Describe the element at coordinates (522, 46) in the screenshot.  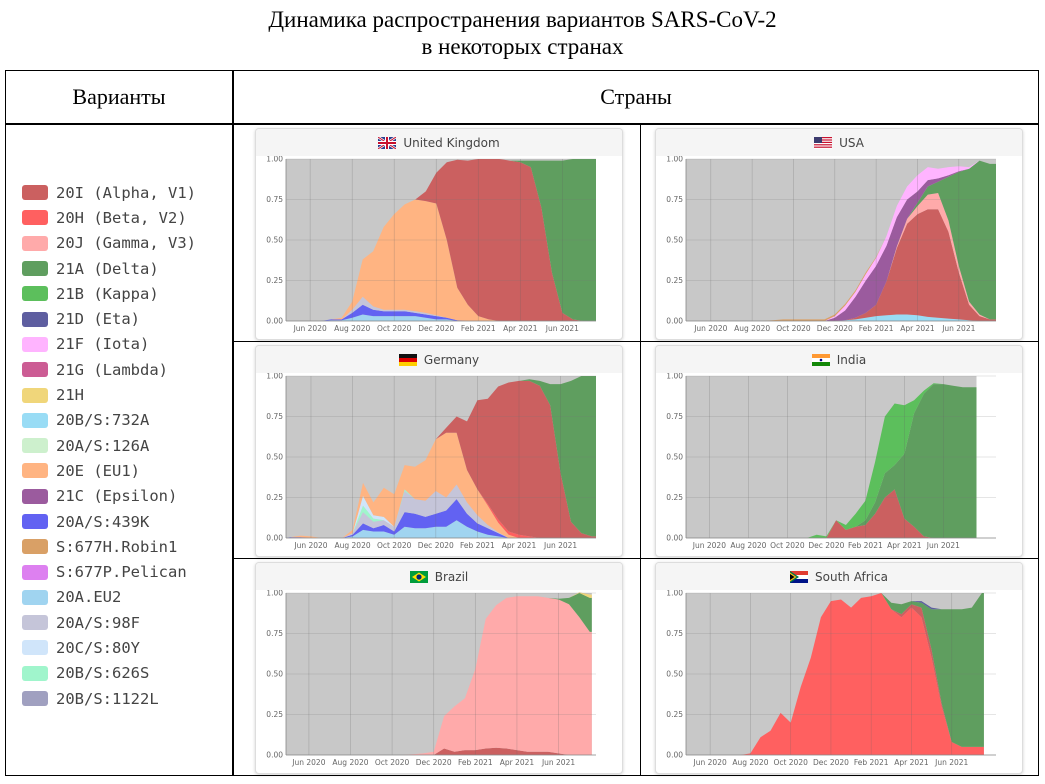
I see `document-subtitle: в некоторых странах` at that location.